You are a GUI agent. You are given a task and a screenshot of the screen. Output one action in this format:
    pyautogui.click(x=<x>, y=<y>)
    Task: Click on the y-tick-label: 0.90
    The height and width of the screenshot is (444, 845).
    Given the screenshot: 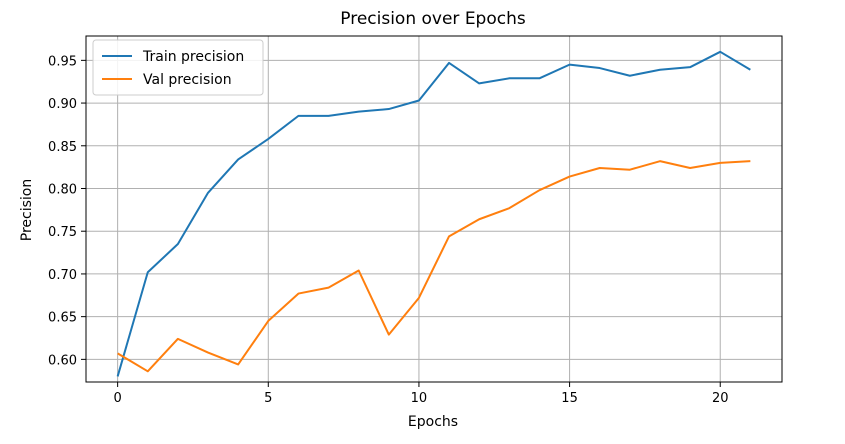 What is the action you would take?
    pyautogui.click(x=62, y=104)
    